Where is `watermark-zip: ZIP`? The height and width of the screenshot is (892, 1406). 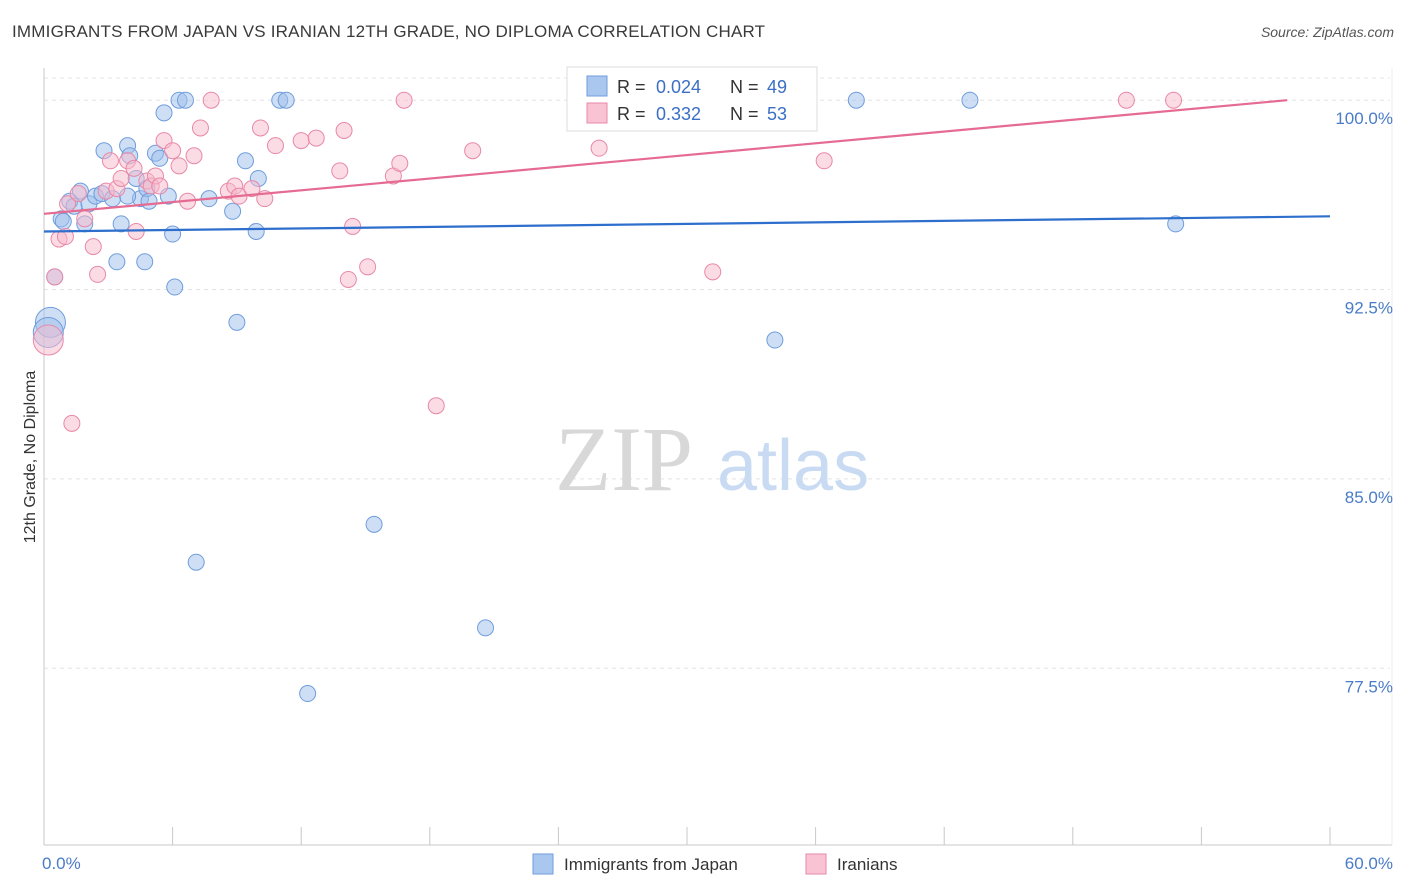 watermark-zip: ZIP is located at coordinates (624, 459).